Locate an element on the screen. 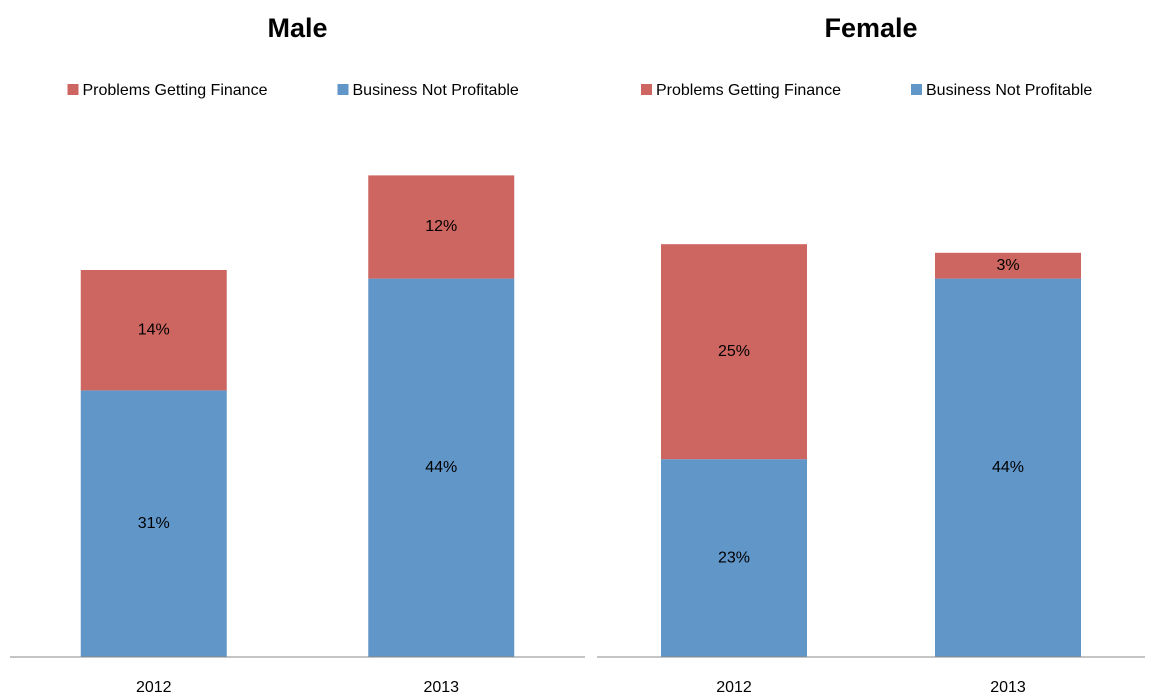 The height and width of the screenshot is (698, 1155). chart-title: Female is located at coordinates (870, 28).